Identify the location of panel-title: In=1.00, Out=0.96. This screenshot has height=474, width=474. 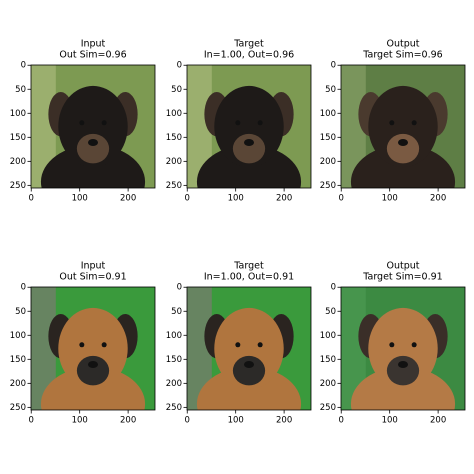
(249, 55).